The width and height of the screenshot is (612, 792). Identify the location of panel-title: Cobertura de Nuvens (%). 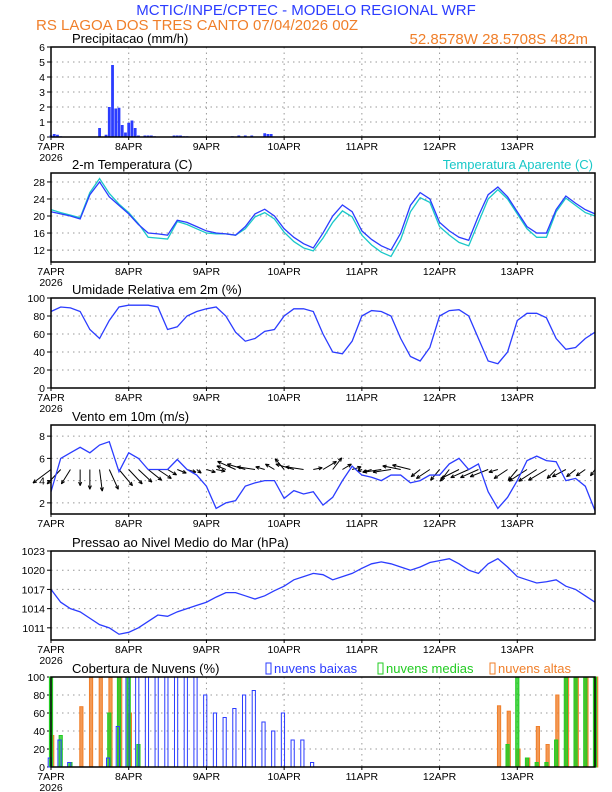
(145, 668).